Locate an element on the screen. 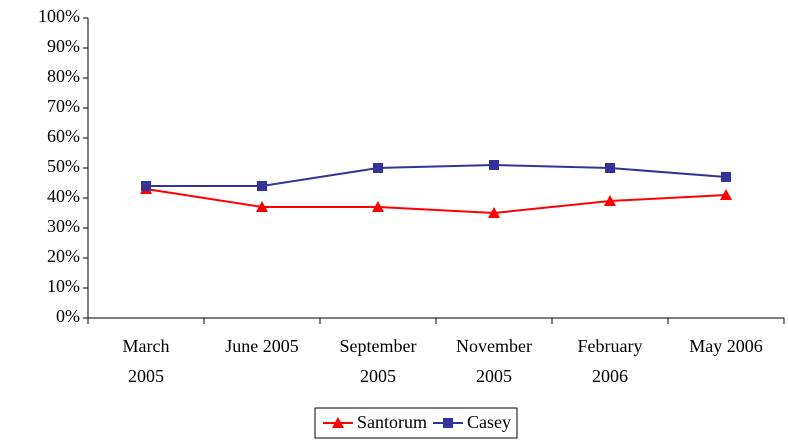 The image size is (788, 440). y-tick-label: 100% is located at coordinates (59, 16).